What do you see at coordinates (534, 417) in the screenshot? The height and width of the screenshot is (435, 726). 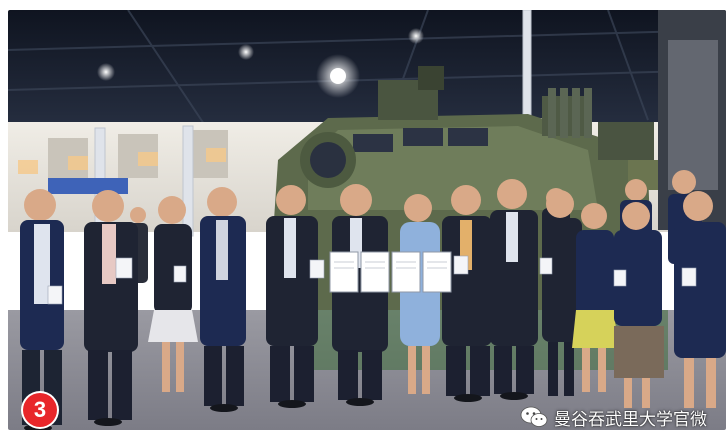 I see `wechat-icon` at bounding box center [534, 417].